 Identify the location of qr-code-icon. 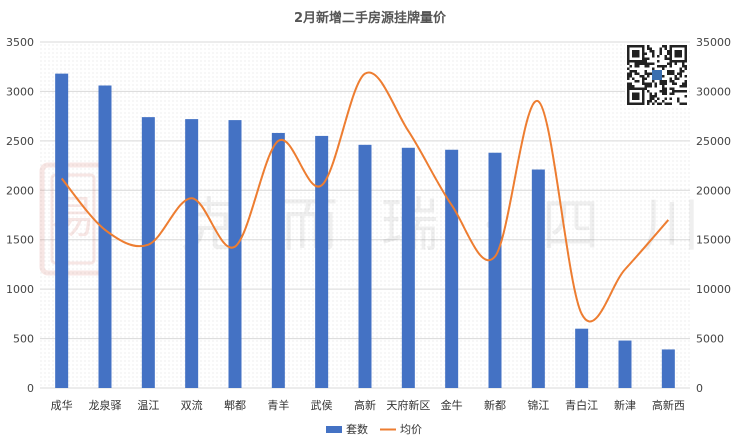
(657, 75).